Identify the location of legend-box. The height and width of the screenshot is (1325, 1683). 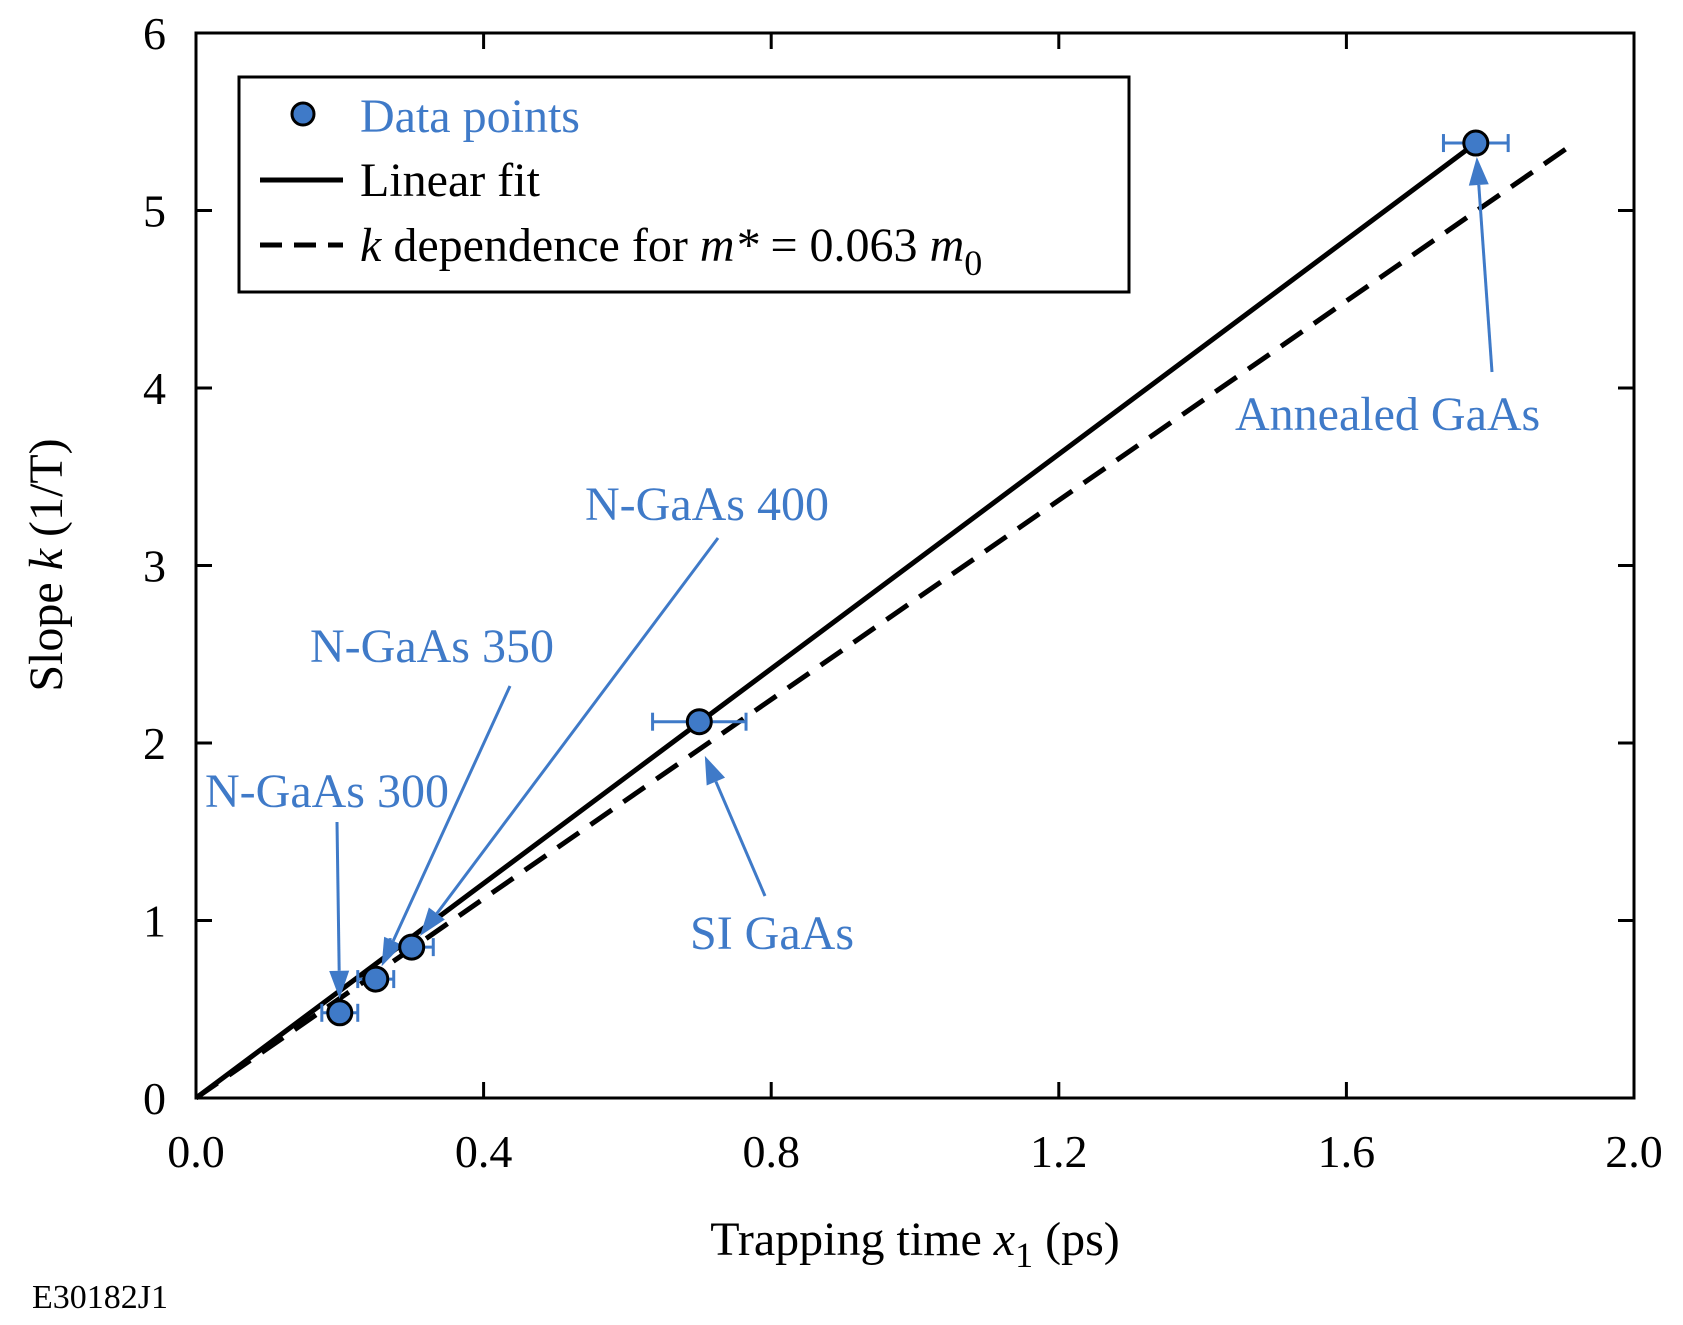
(684, 184).